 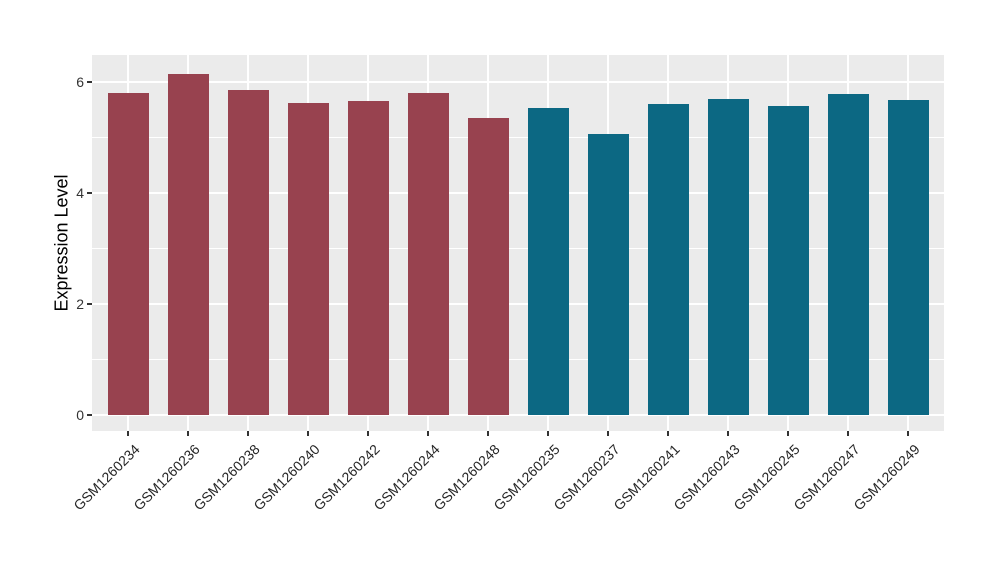 I want to click on y-tick-label-0: 0, so click(x=80, y=415).